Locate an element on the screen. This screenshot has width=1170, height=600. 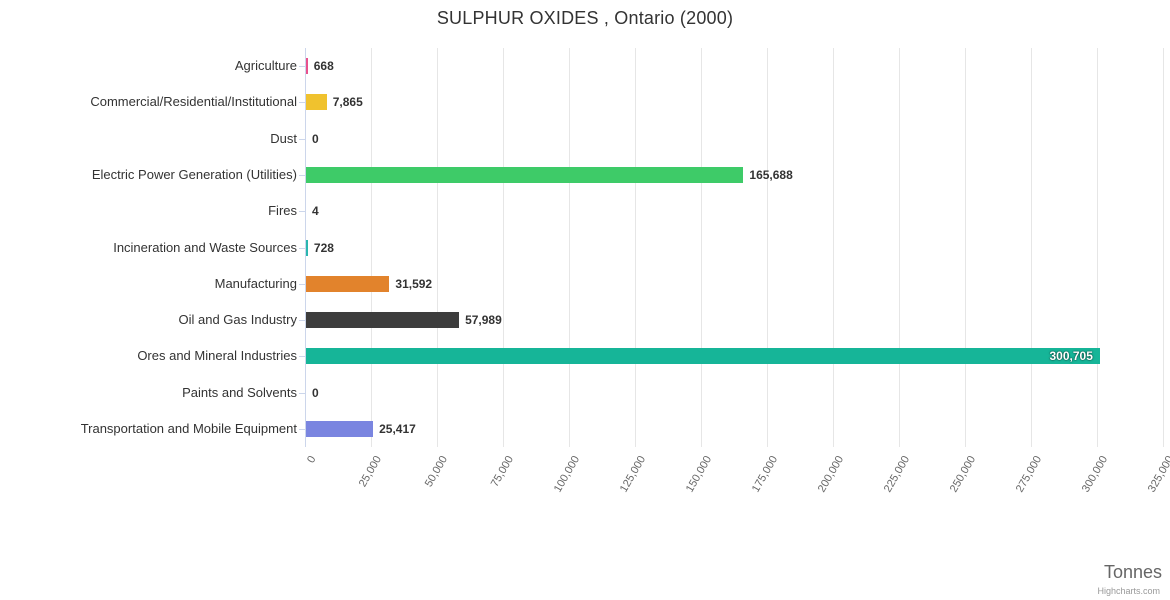
x-axis-tick-label: 0 is located at coordinates (311, 460).